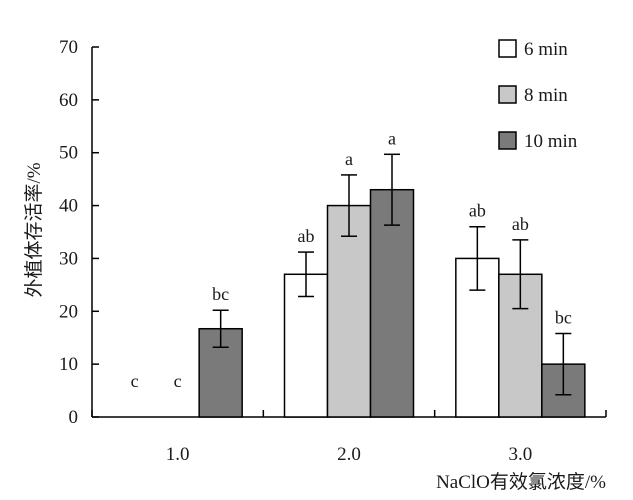  I want to click on legend-label: 10 min, so click(551, 141).